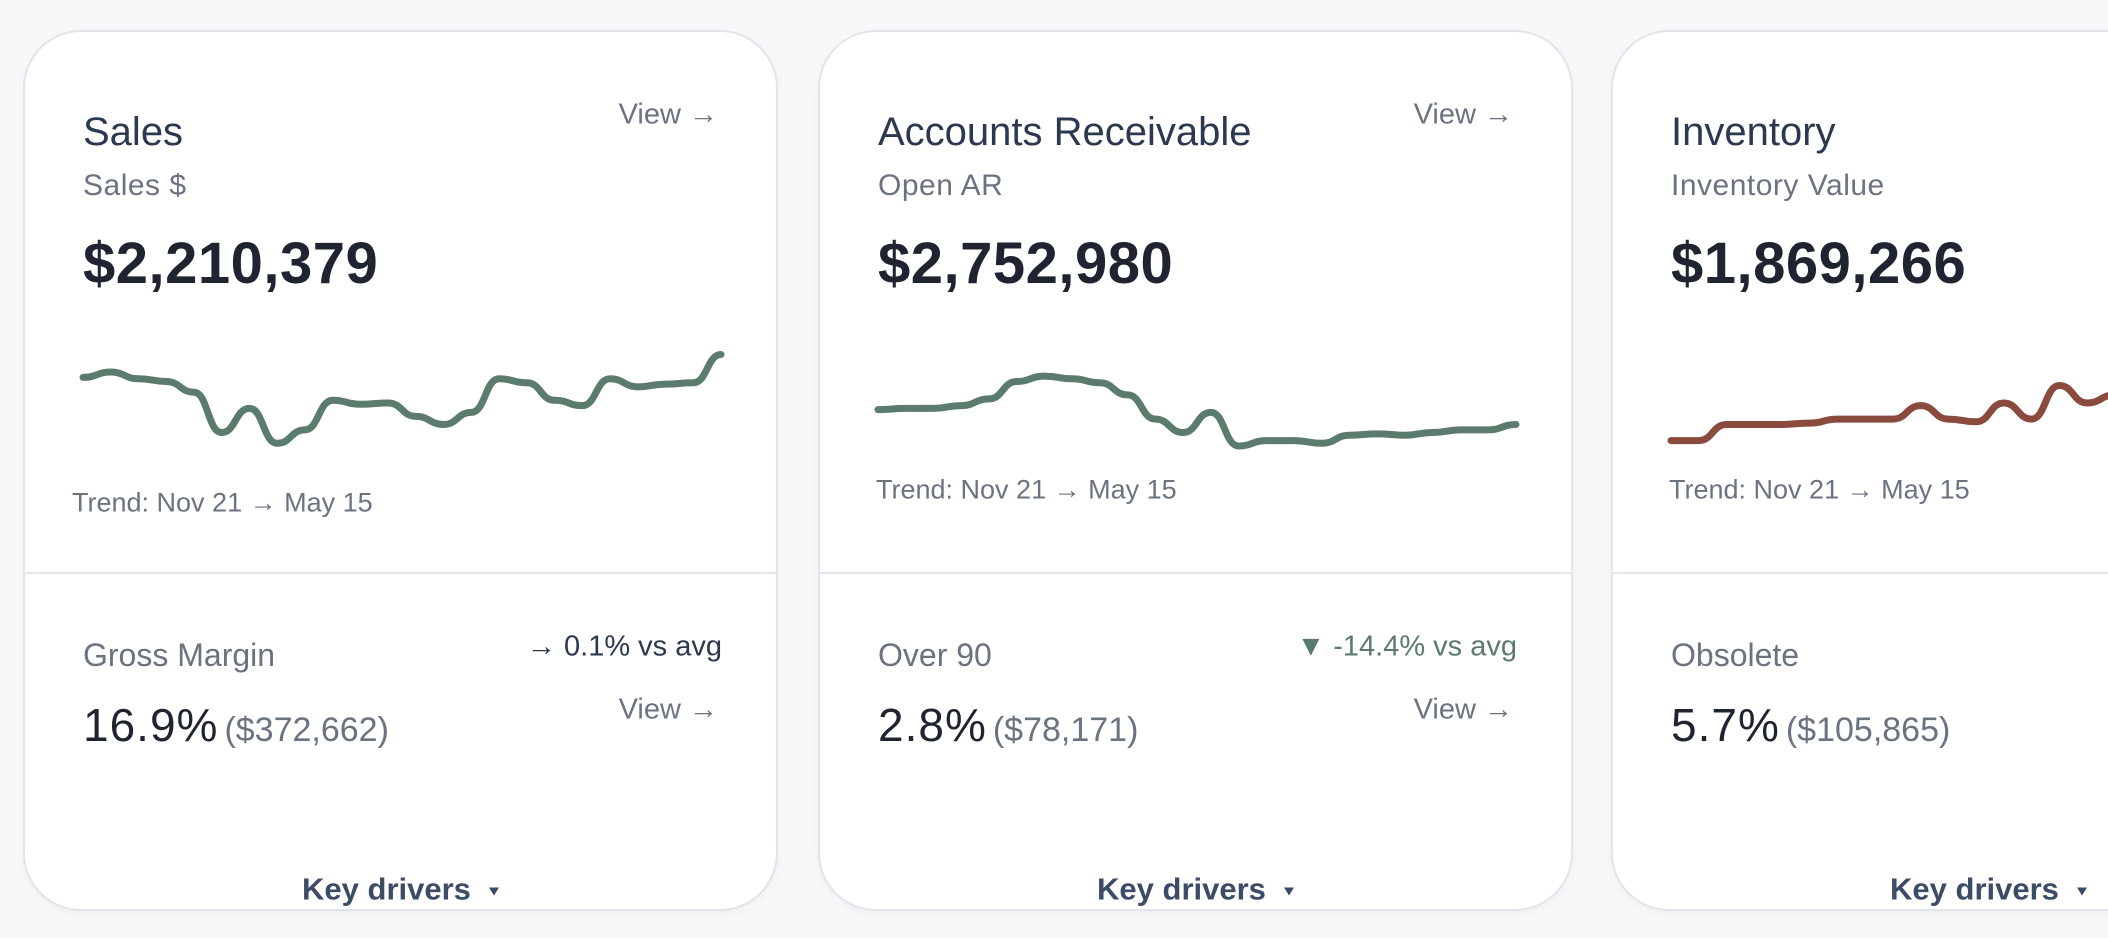 This screenshot has height=938, width=2108. Describe the element at coordinates (151, 725) in the screenshot. I see `percent: 16.9%` at that location.